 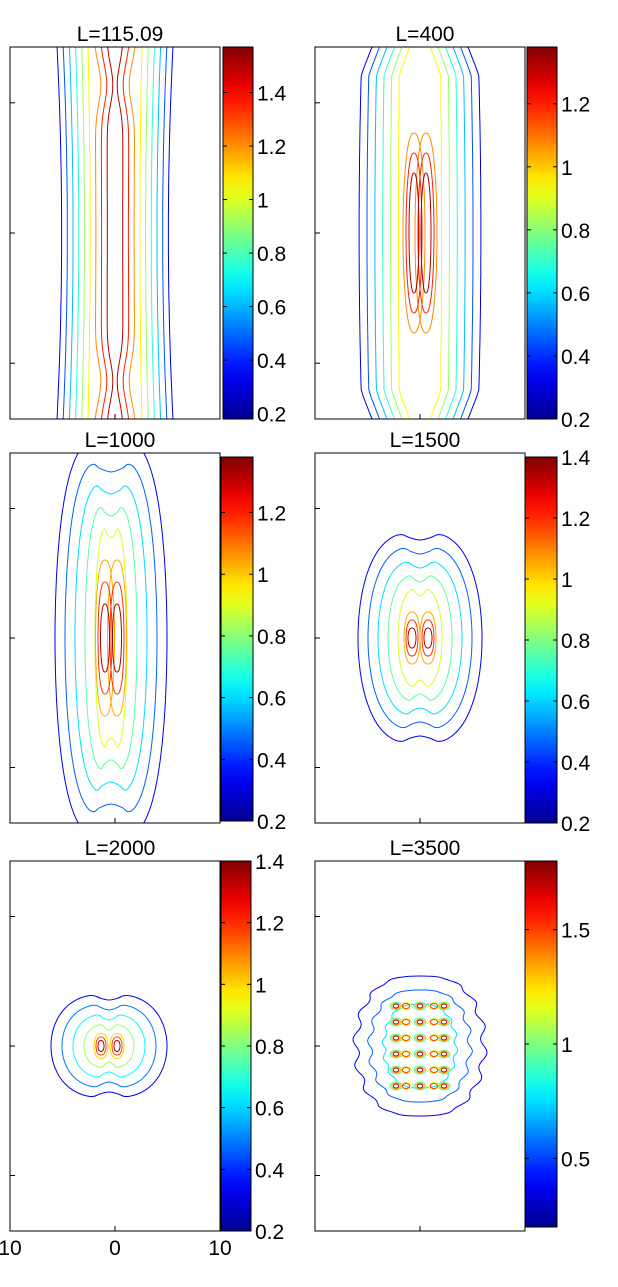 I want to click on panel-title: L=3500, so click(x=425, y=848).